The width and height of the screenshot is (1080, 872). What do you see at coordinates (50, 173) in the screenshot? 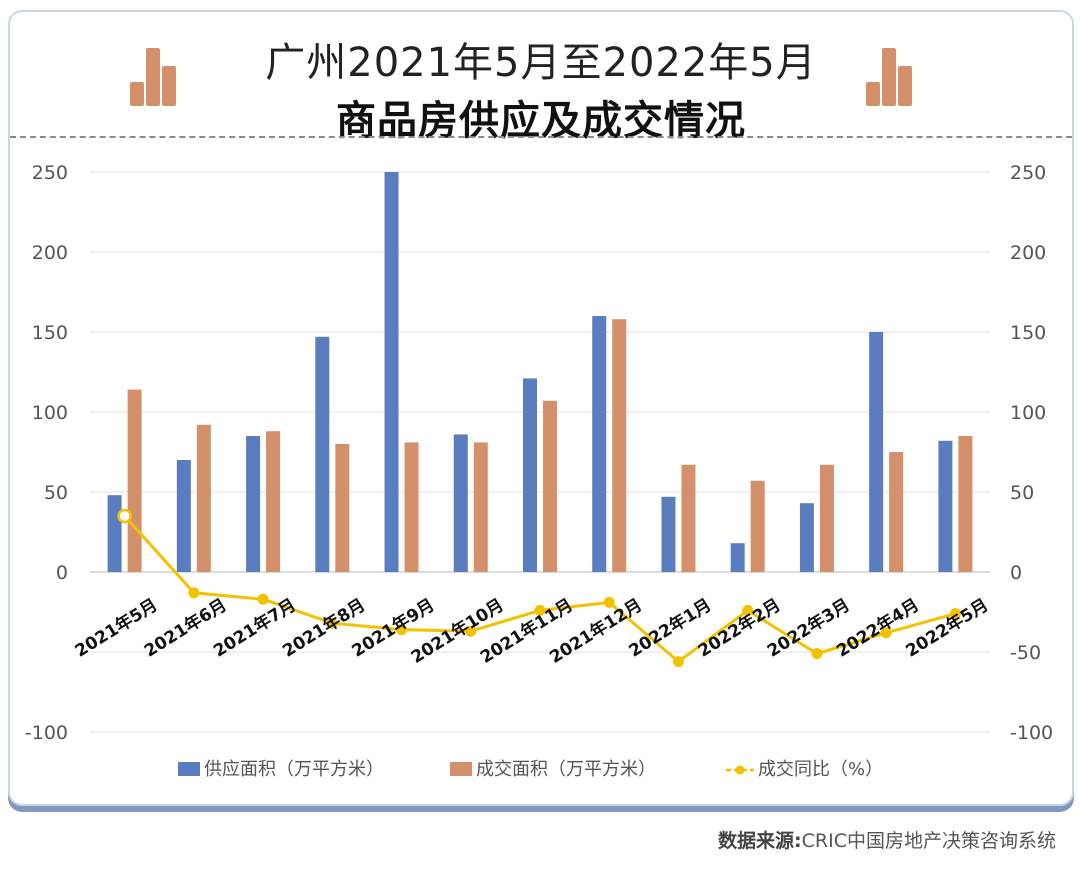
I see `y-left-tick-label: 250` at bounding box center [50, 173].